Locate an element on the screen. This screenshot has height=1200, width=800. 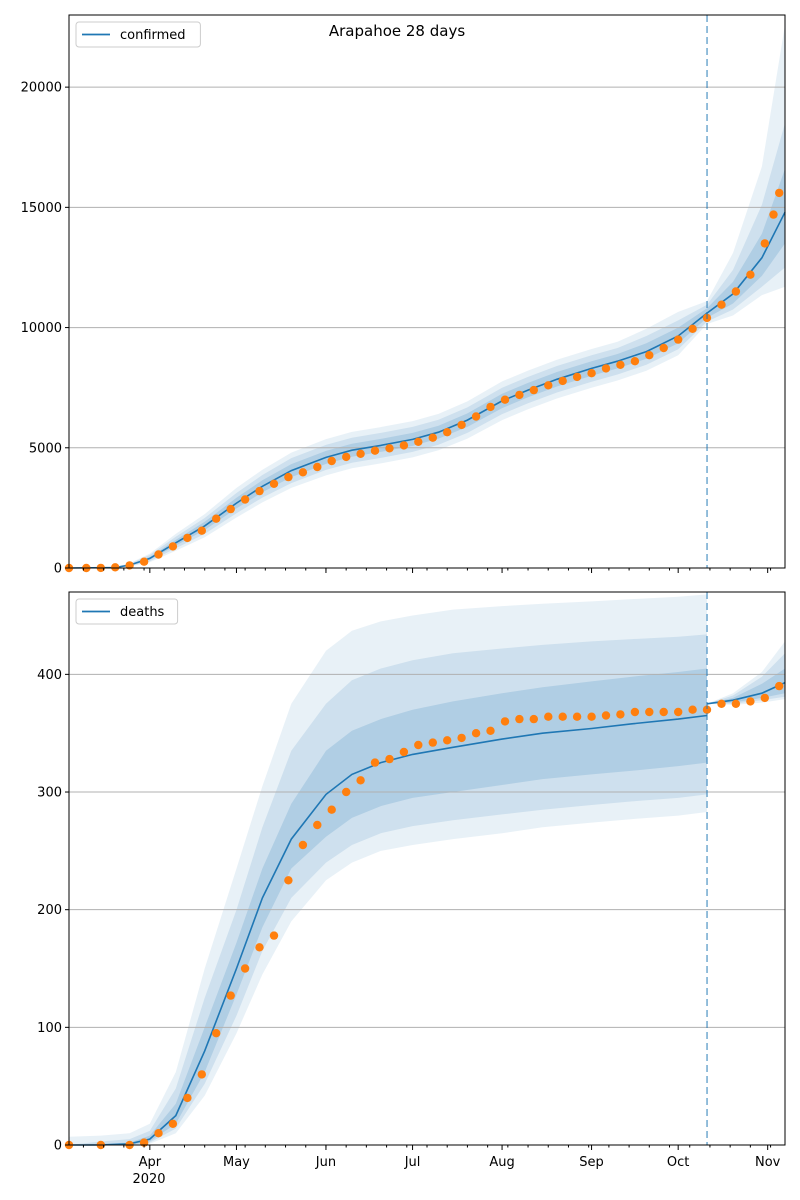
x-tick-label: Aug is located at coordinates (501, 1162).